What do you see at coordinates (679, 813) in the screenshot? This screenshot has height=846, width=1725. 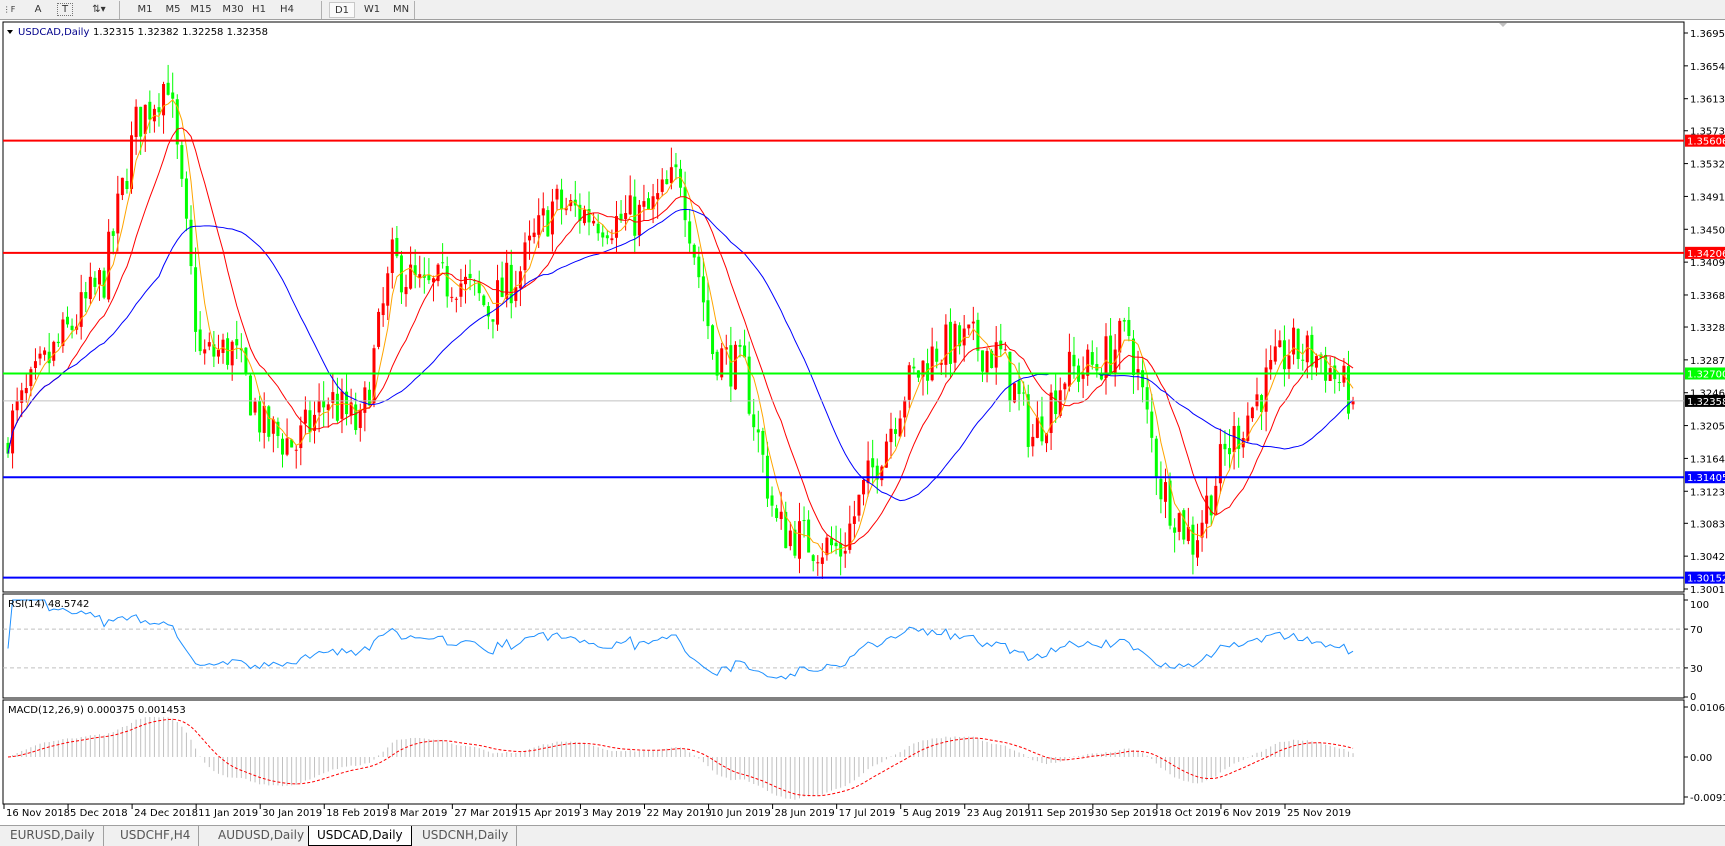 I see `time-axis-label: 22 May 2019` at bounding box center [679, 813].